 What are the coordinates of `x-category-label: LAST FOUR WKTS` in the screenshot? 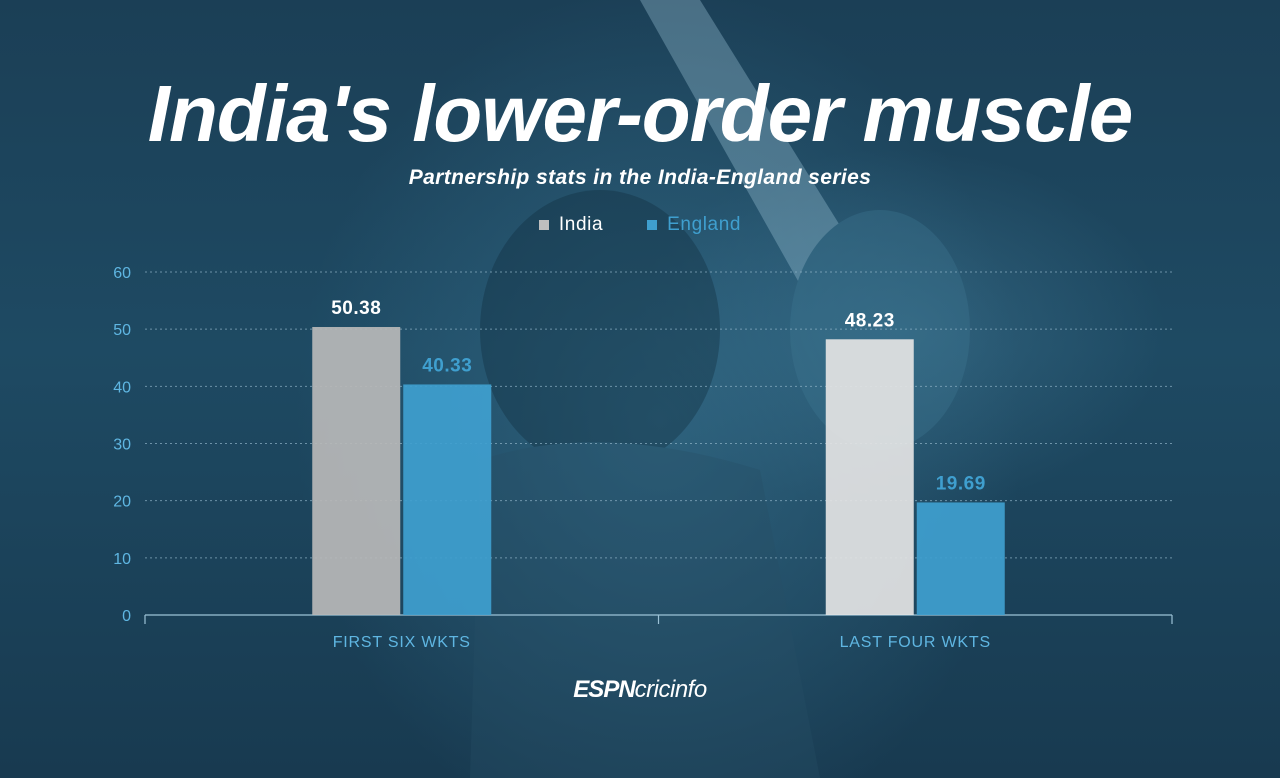 It's located at (915, 642).